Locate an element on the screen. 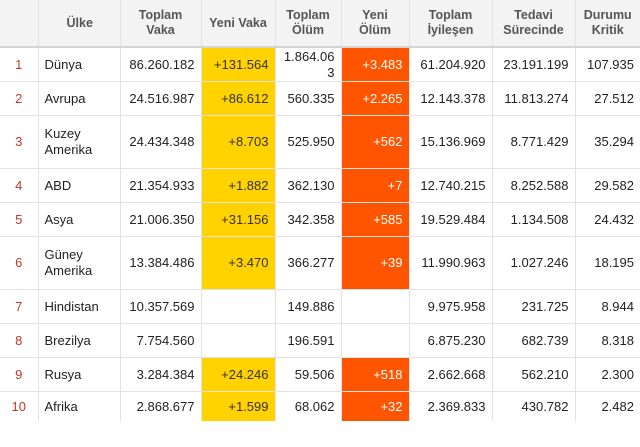 This screenshot has width=640, height=447. critical-cell: 27.512 is located at coordinates (607, 98).